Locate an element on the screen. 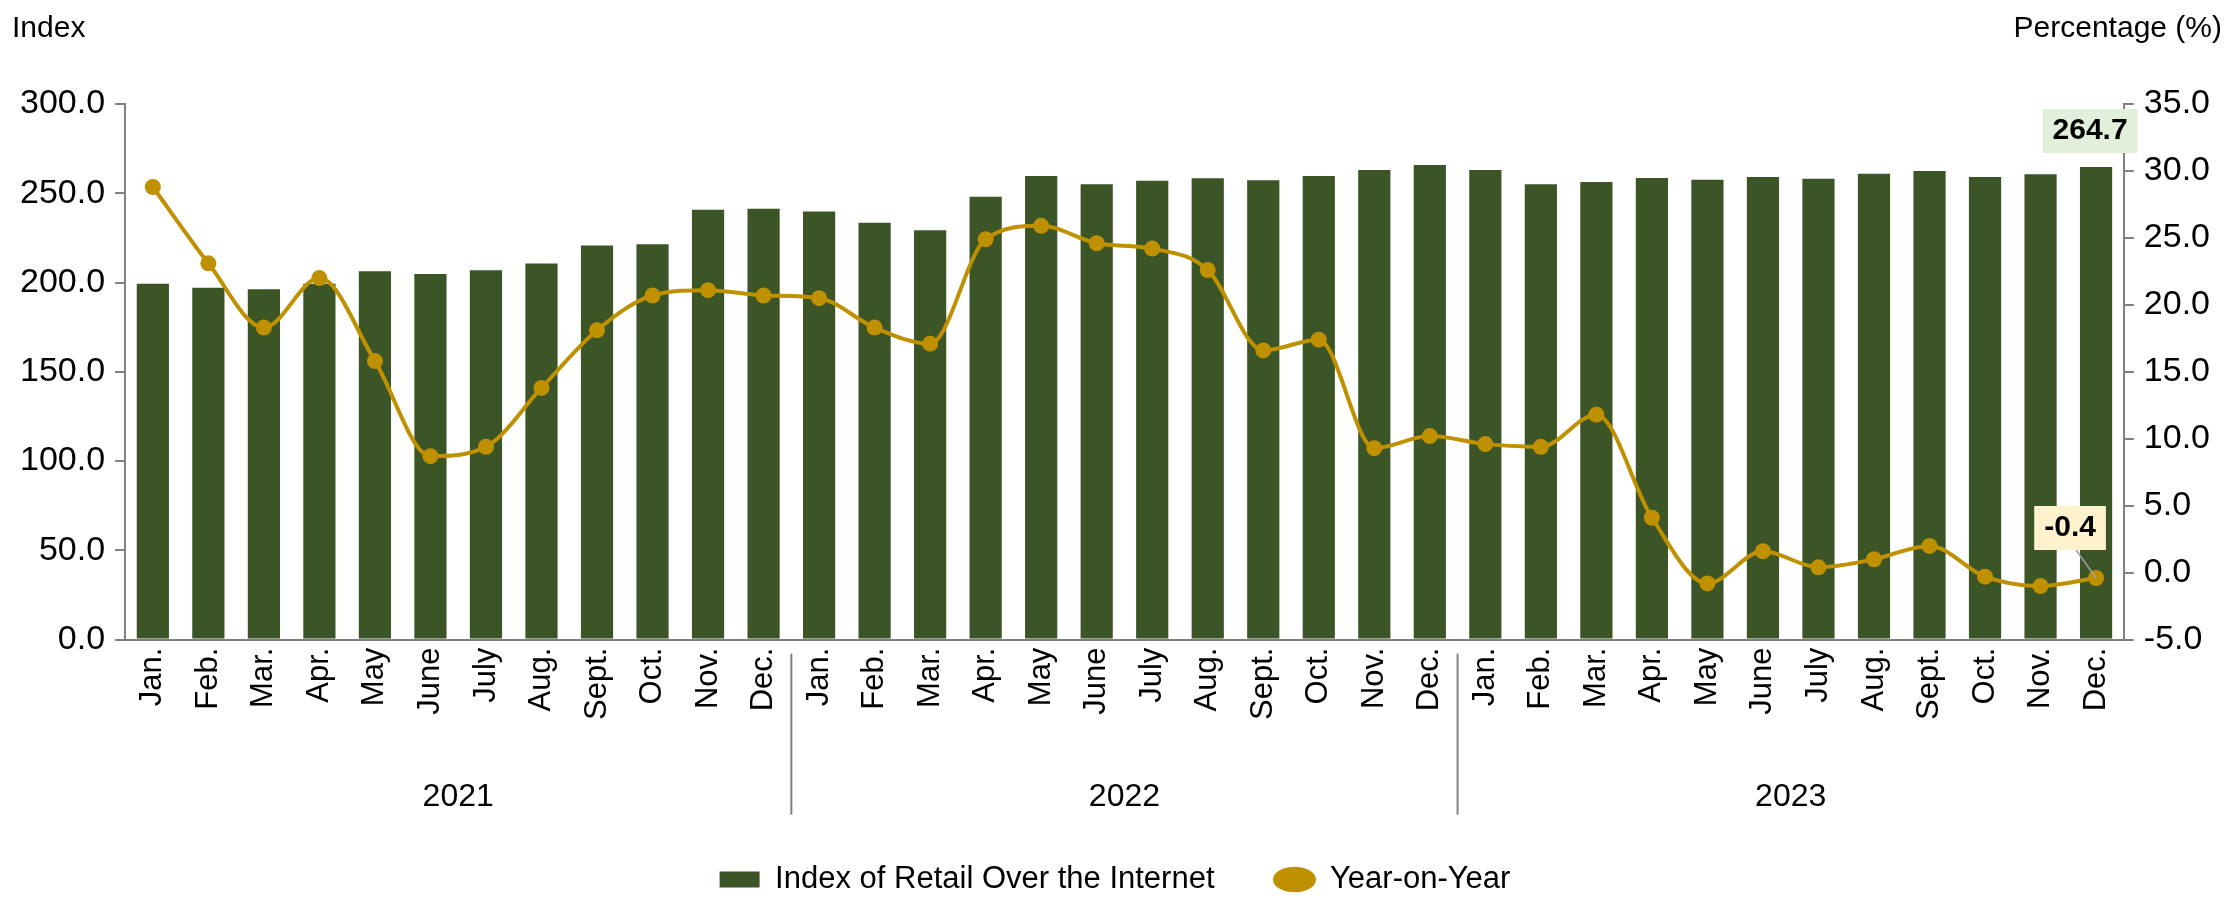 The width and height of the screenshot is (2232, 905). y-tick-label: 150.0 is located at coordinates (62, 369).